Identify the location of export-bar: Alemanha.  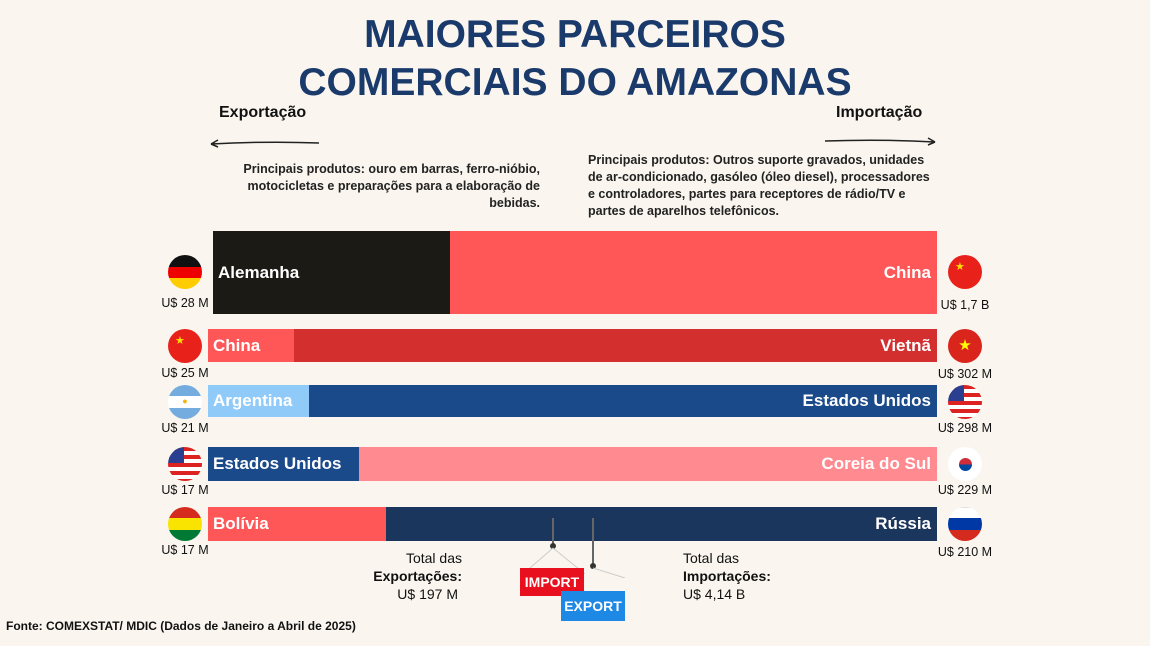
(331, 272).